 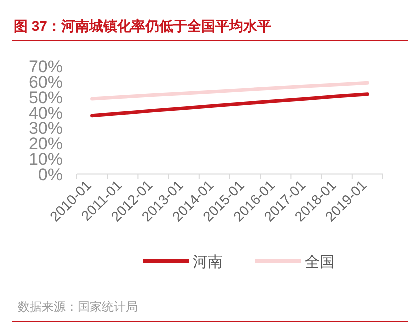 What do you see at coordinates (320, 262) in the screenshot?
I see `legend-label: 全国` at bounding box center [320, 262].